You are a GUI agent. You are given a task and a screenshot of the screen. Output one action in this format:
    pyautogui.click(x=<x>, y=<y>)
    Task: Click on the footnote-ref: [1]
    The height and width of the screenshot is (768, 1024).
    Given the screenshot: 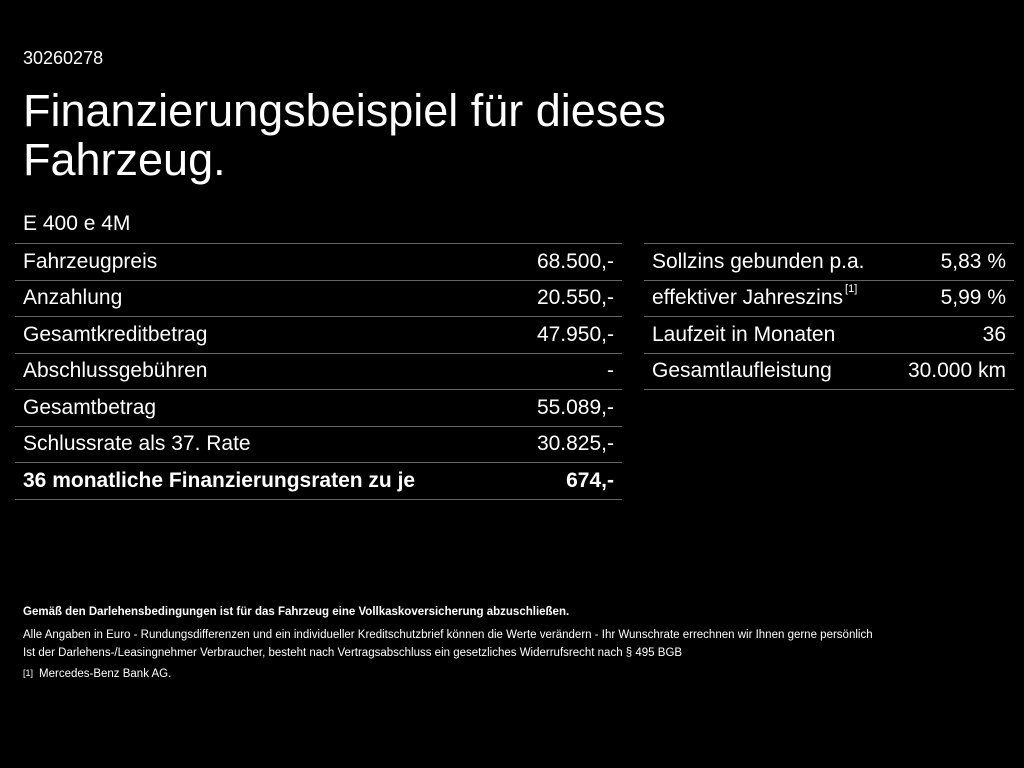 What is the action you would take?
    pyautogui.click(x=851, y=289)
    